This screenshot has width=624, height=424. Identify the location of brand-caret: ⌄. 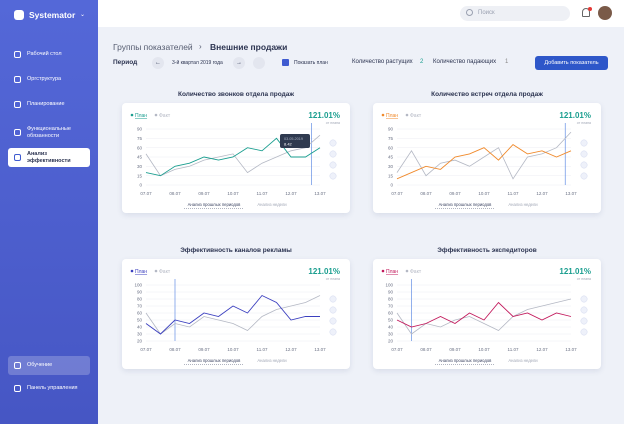
(83, 15).